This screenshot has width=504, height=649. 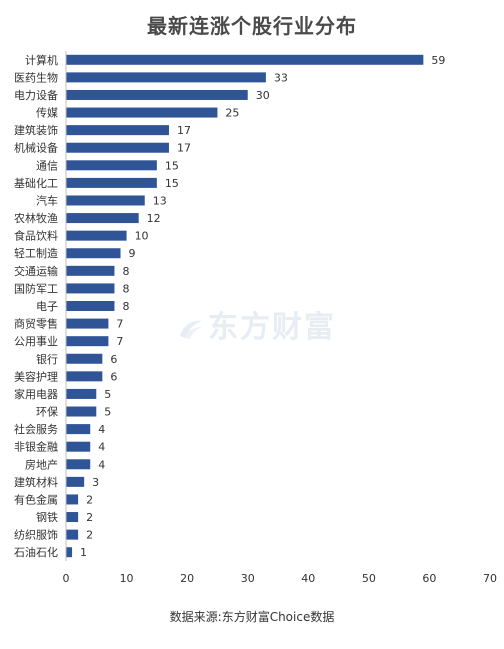 What do you see at coordinates (36, 271) in the screenshot?
I see `category-label: 交通运输` at bounding box center [36, 271].